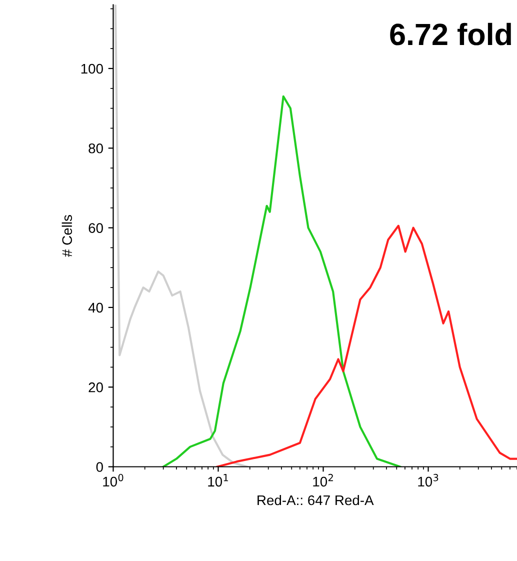  What do you see at coordinates (218, 480) in the screenshot?
I see `x-tick-label: 10$^{1}$` at bounding box center [218, 480].